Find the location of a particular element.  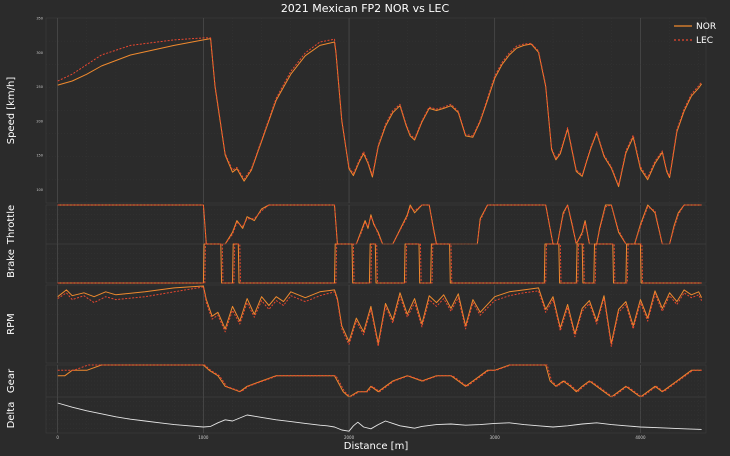

y-axis-label-delta: Delta is located at coordinates (11, 415).